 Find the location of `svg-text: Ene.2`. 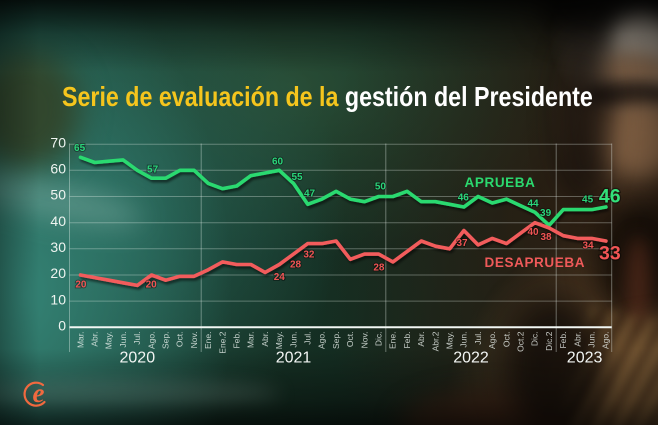

svg-text: Ene.2 is located at coordinates (222, 342).